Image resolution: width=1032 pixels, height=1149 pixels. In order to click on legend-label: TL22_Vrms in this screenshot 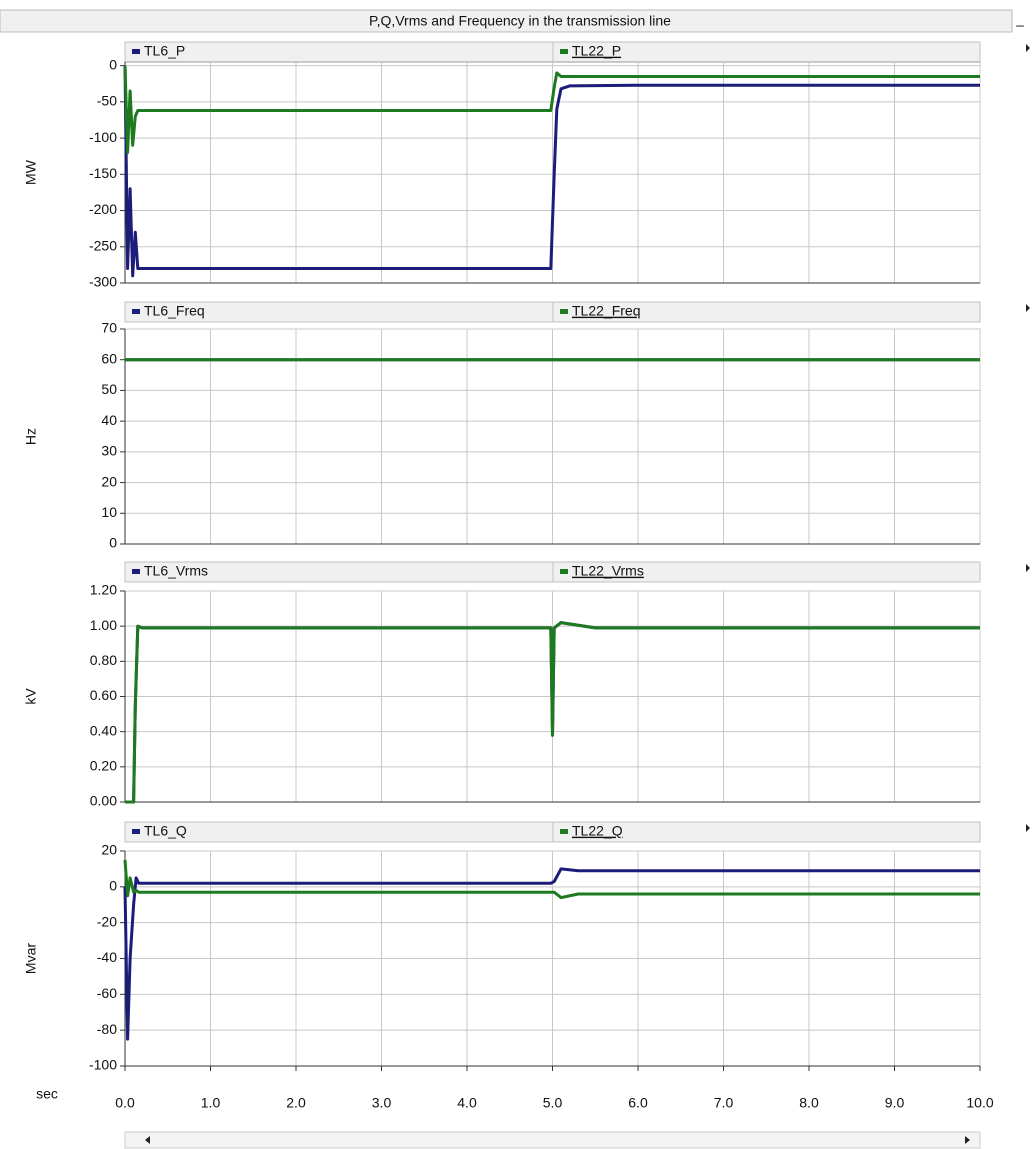, I will do `click(608, 571)`.